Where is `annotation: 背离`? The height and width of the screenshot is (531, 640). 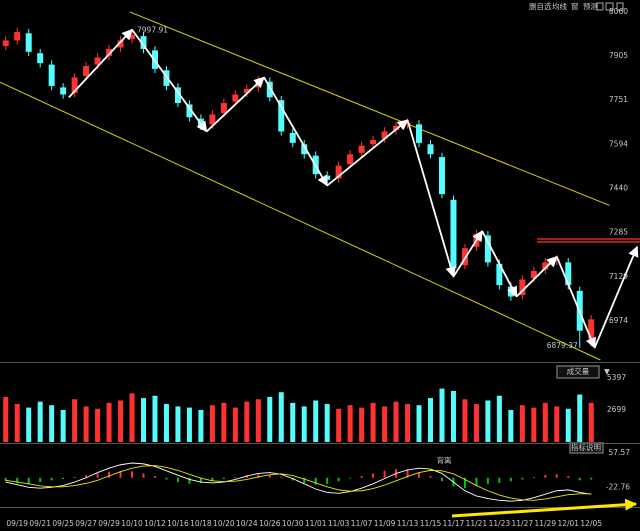 annotation: 背离 is located at coordinates (444, 460).